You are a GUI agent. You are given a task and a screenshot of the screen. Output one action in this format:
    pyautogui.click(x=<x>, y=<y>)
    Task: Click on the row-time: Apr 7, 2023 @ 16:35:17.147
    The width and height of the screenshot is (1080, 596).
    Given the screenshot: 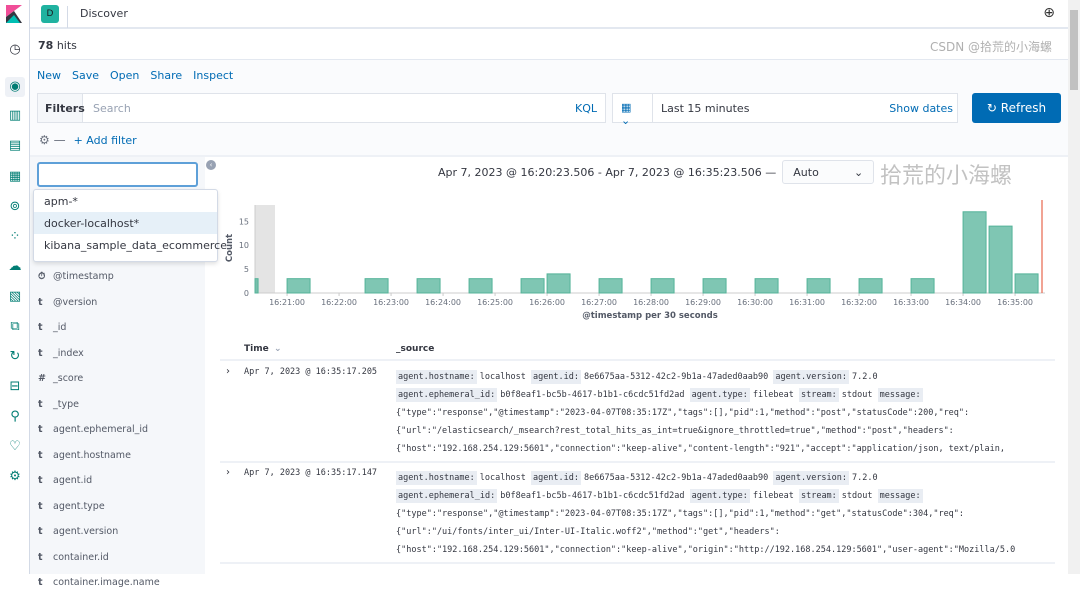 What is the action you would take?
    pyautogui.click(x=311, y=473)
    